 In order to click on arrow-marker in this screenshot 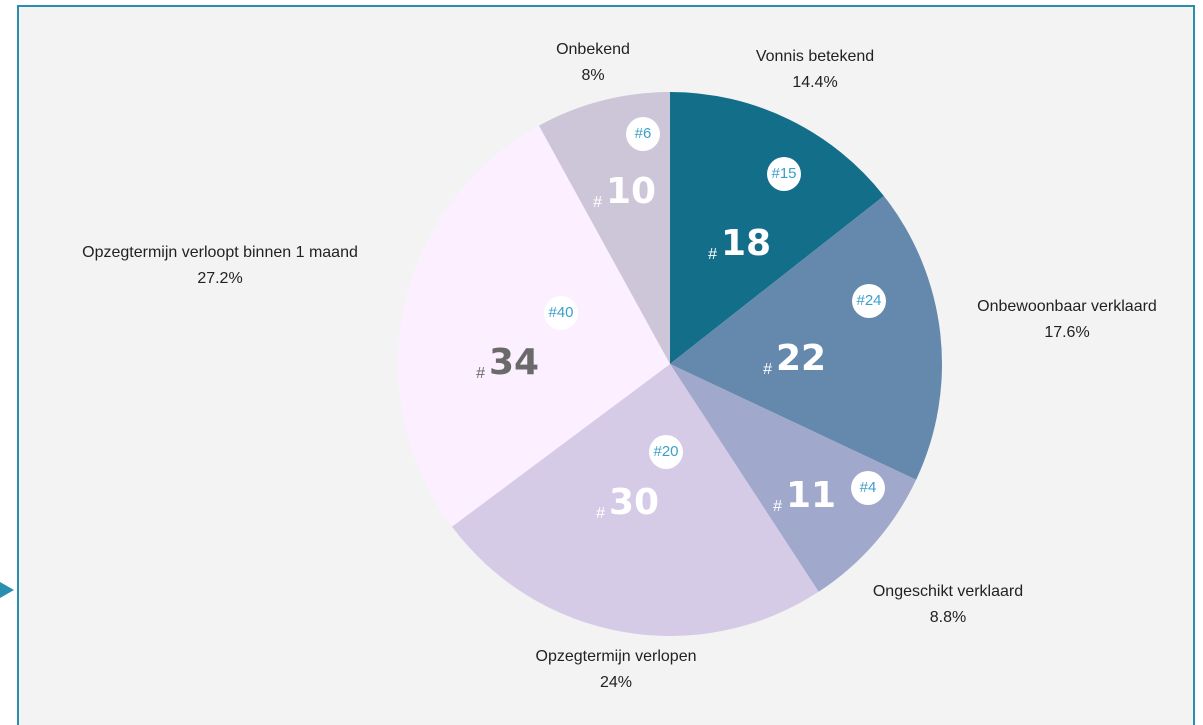, I will do `click(7, 590)`.